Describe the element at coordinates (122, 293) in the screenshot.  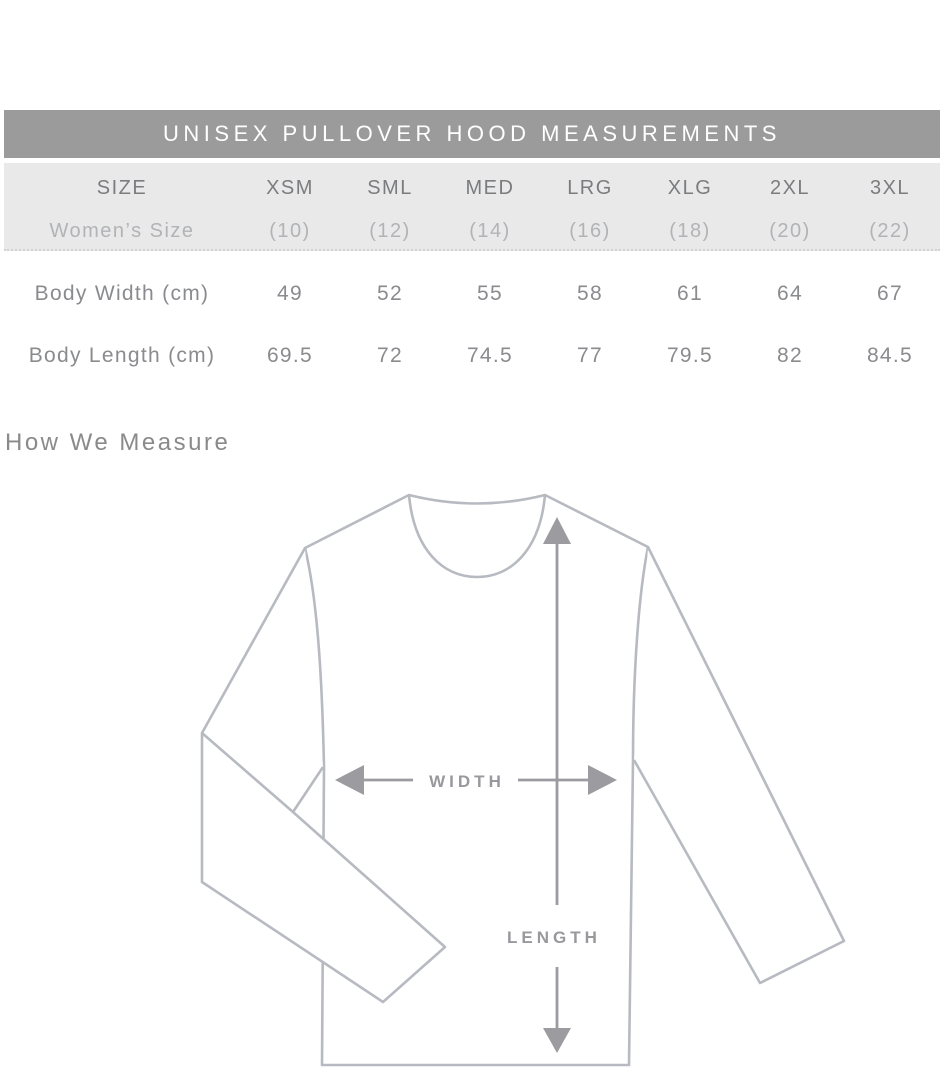
I see `body-width-label: Body Width (cm)` at that location.